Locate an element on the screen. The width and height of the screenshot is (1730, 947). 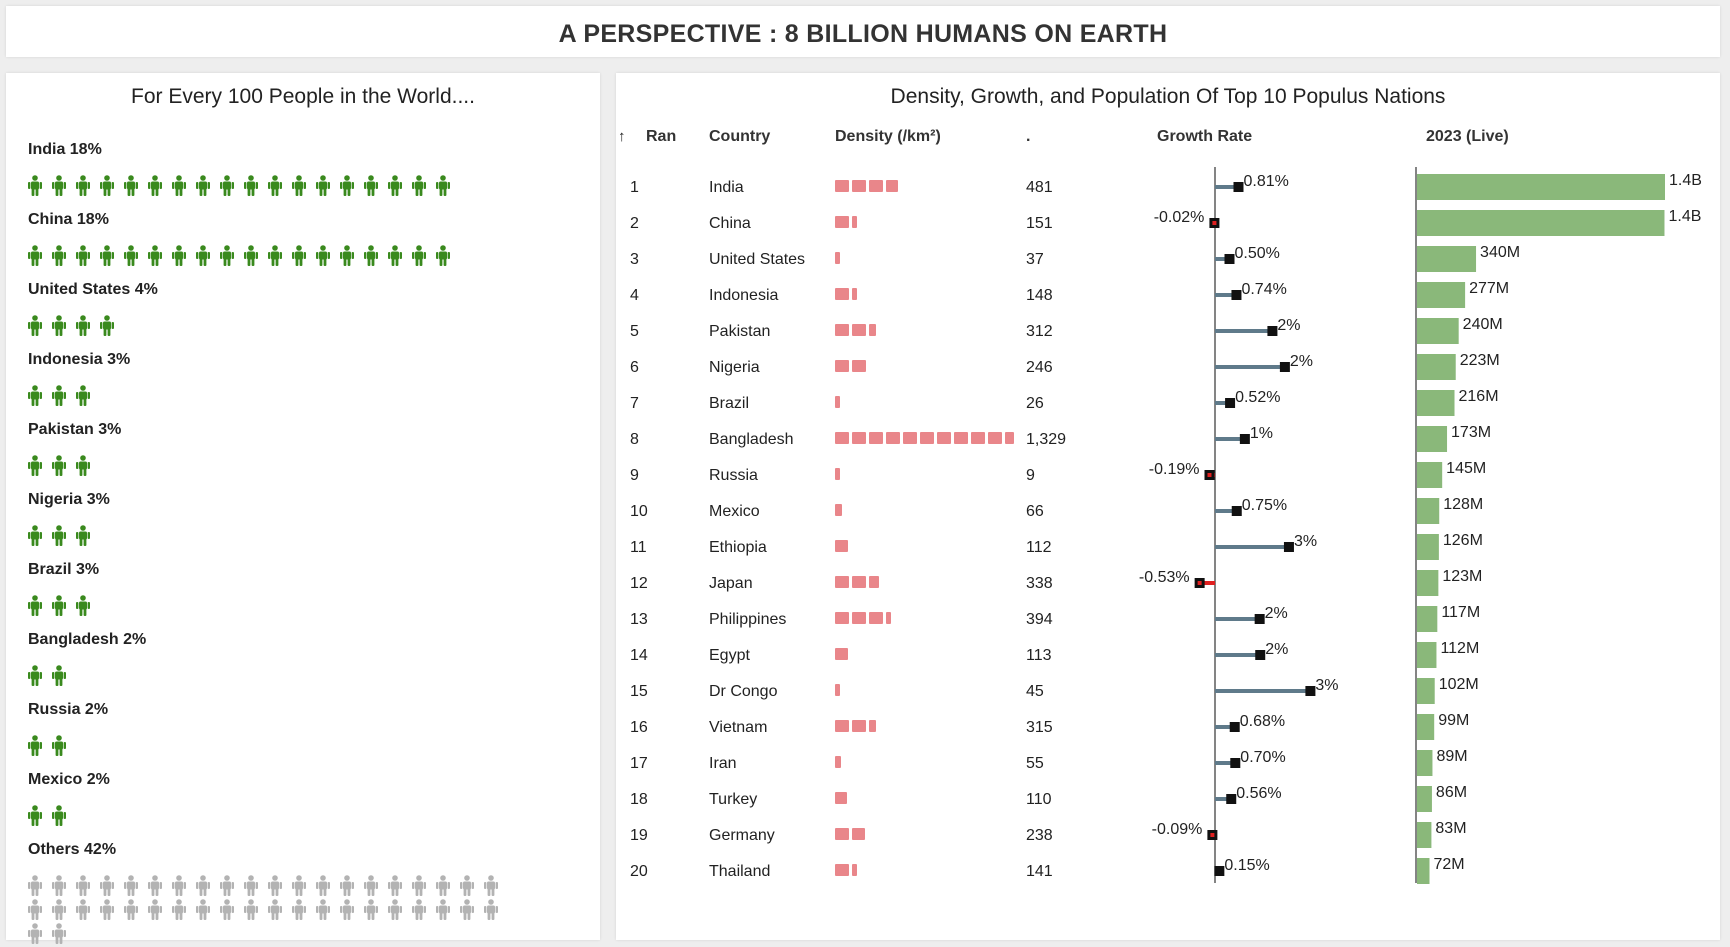
population-label: 240M is located at coordinates (1483, 324).